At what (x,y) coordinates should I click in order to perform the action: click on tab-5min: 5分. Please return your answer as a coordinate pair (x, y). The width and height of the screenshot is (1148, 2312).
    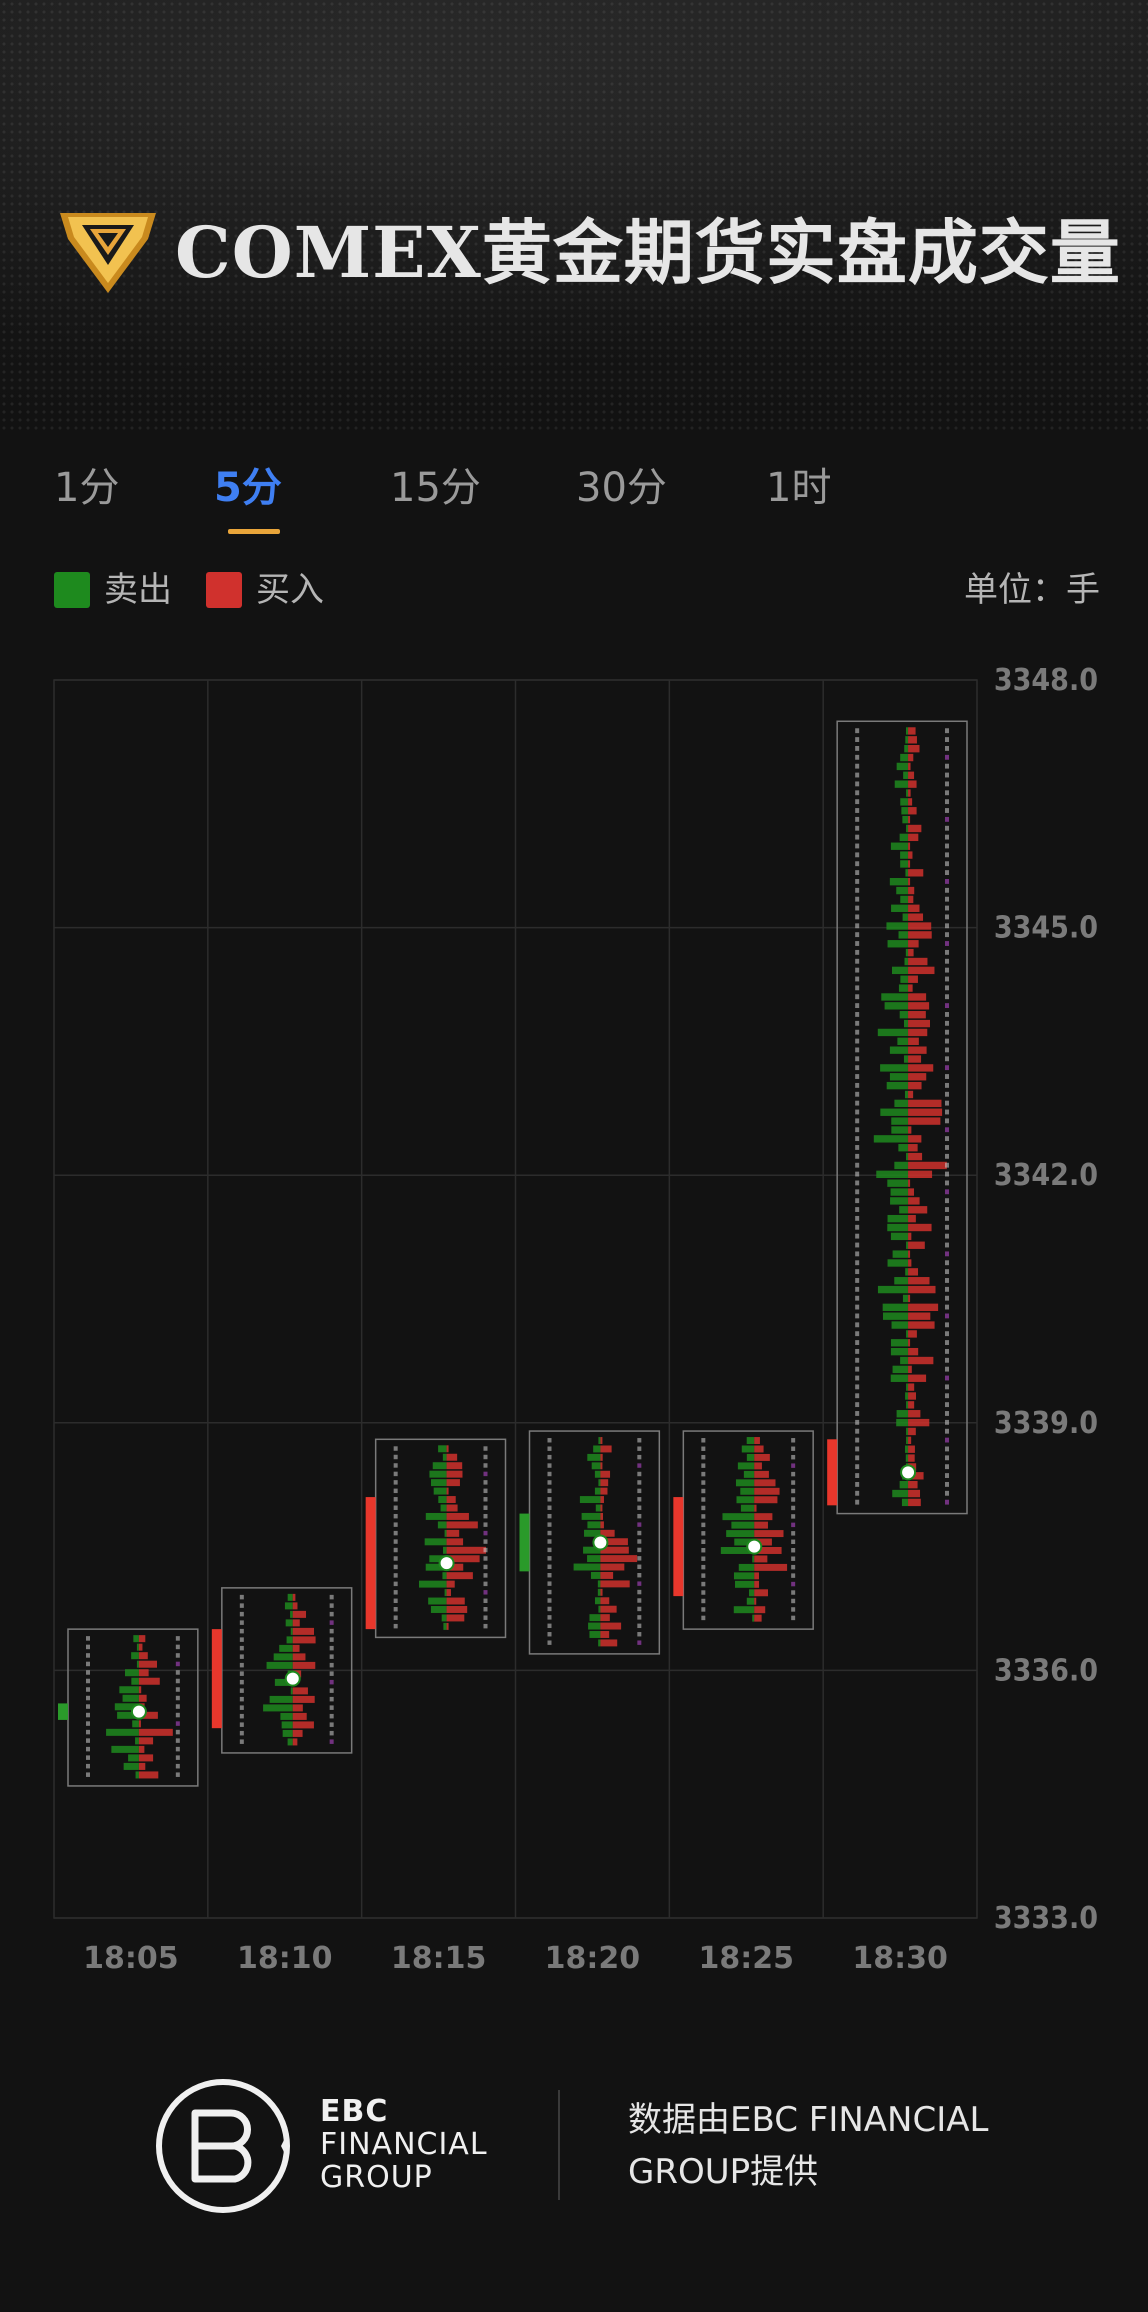
    Looking at the image, I should click on (248, 488).